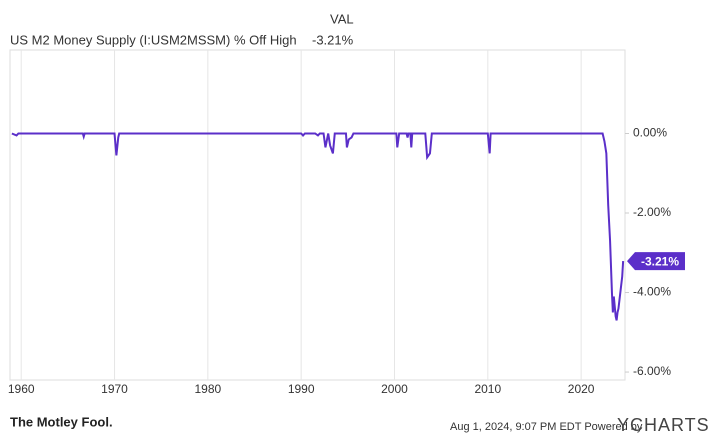 Image resolution: width=720 pixels, height=441 pixels. I want to click on value-tag-label: -3.21%, so click(660, 261).